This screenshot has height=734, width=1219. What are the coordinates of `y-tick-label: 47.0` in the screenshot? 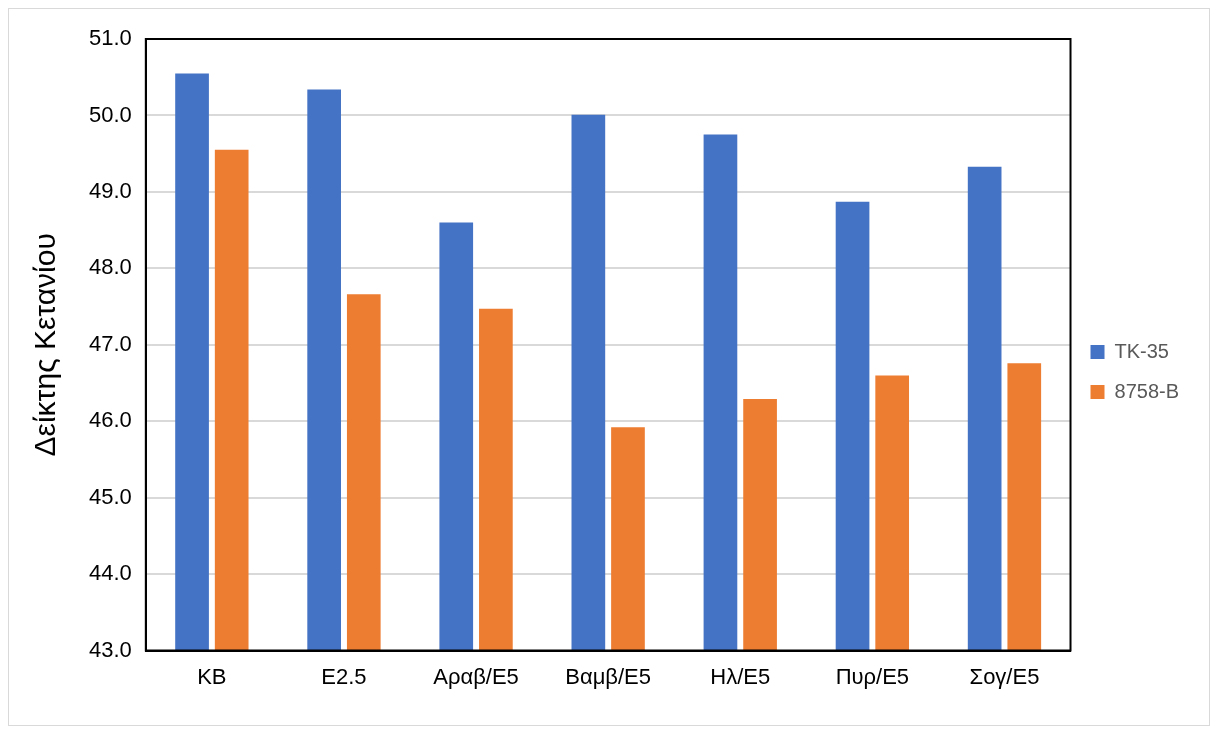 It's located at (110, 343).